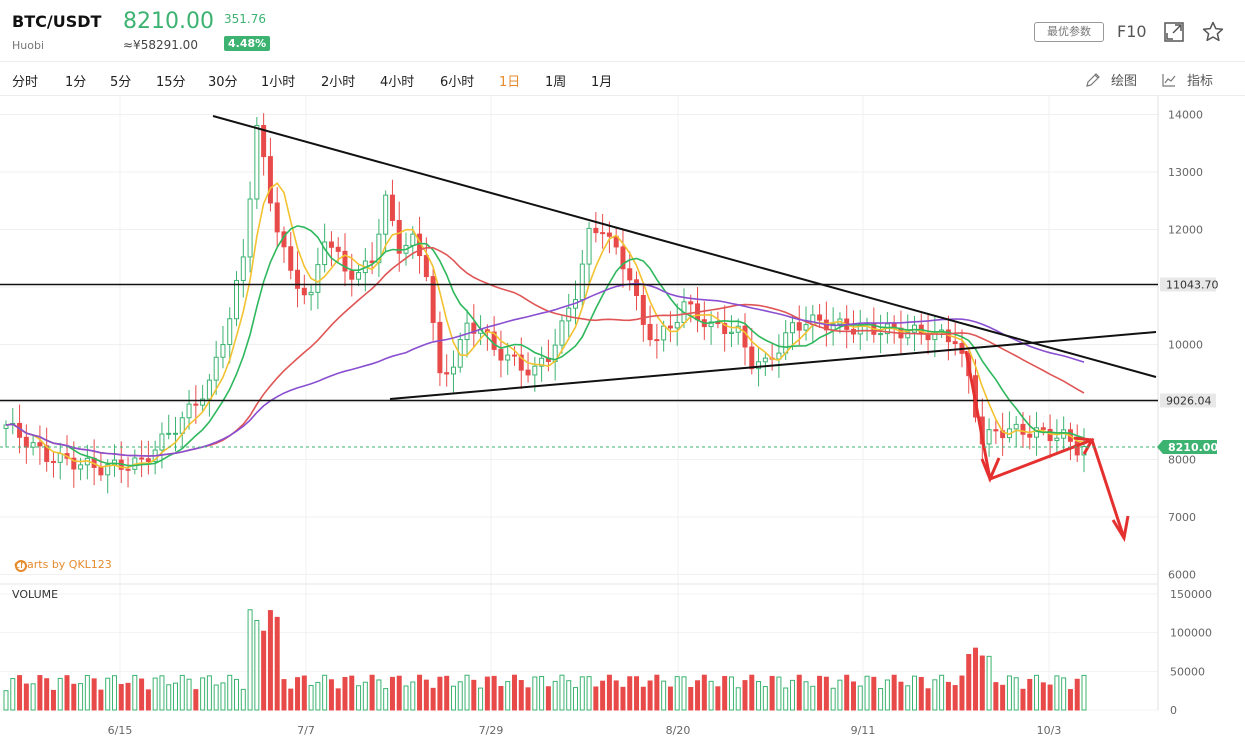  I want to click on indicator-icon, so click(1169, 80).